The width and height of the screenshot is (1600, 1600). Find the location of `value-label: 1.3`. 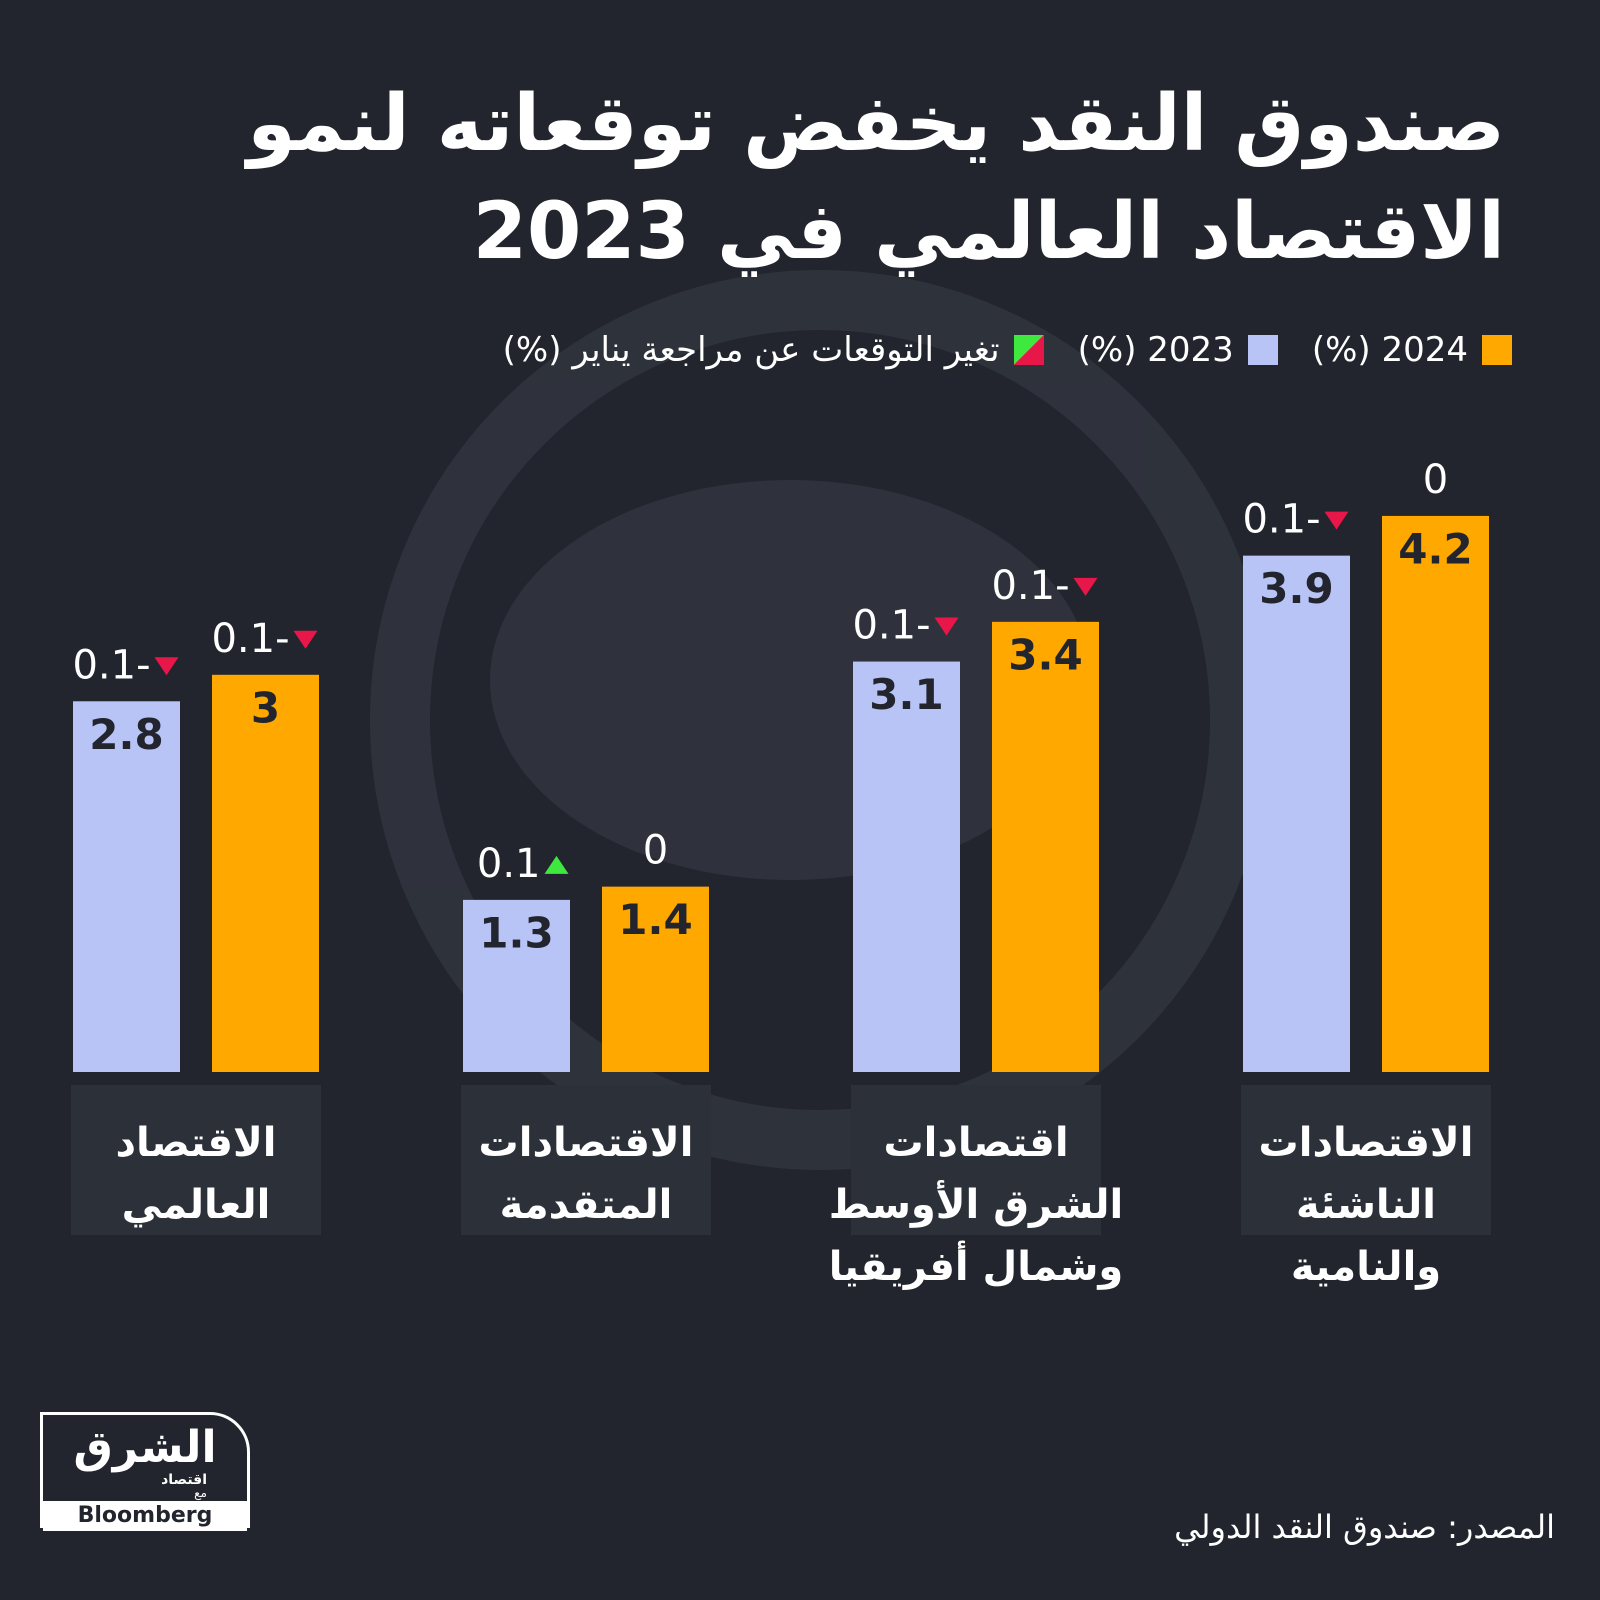

value-label: 1.3 is located at coordinates (516, 932).